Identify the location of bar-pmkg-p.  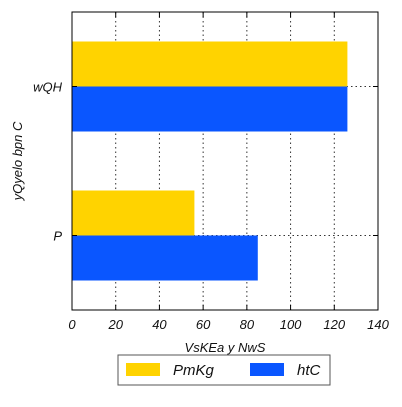
(133, 213).